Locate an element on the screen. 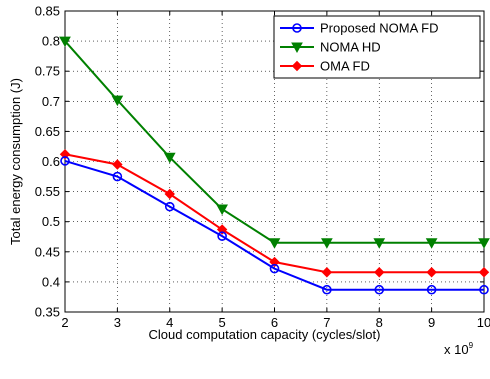 This screenshot has height=379, width=490. y-tick-label: 0.55 is located at coordinates (47, 191).